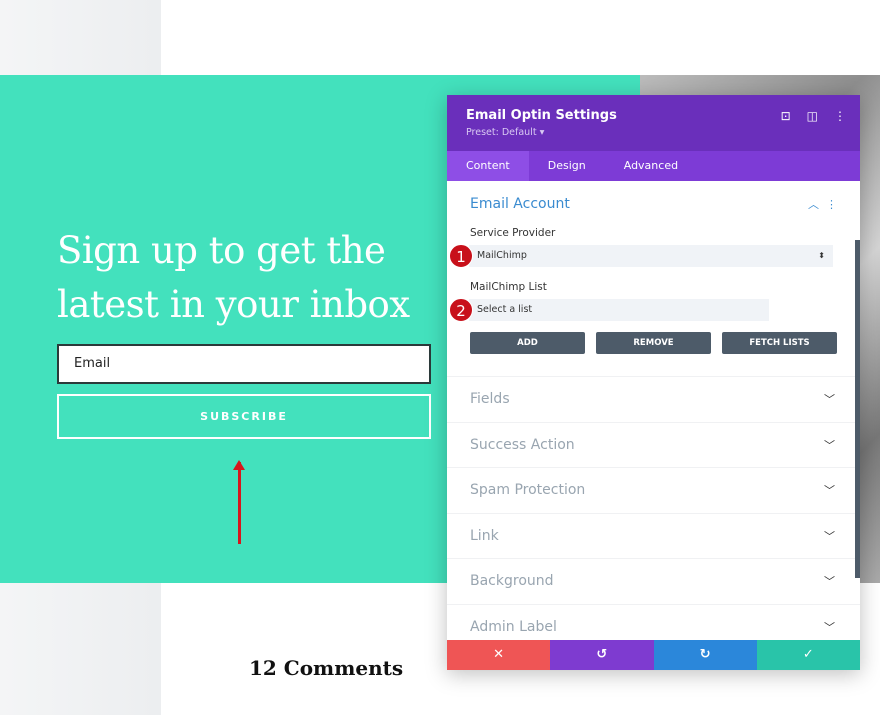  I want to click on preset-dropdown: Preset: Default ▾, so click(505, 132).